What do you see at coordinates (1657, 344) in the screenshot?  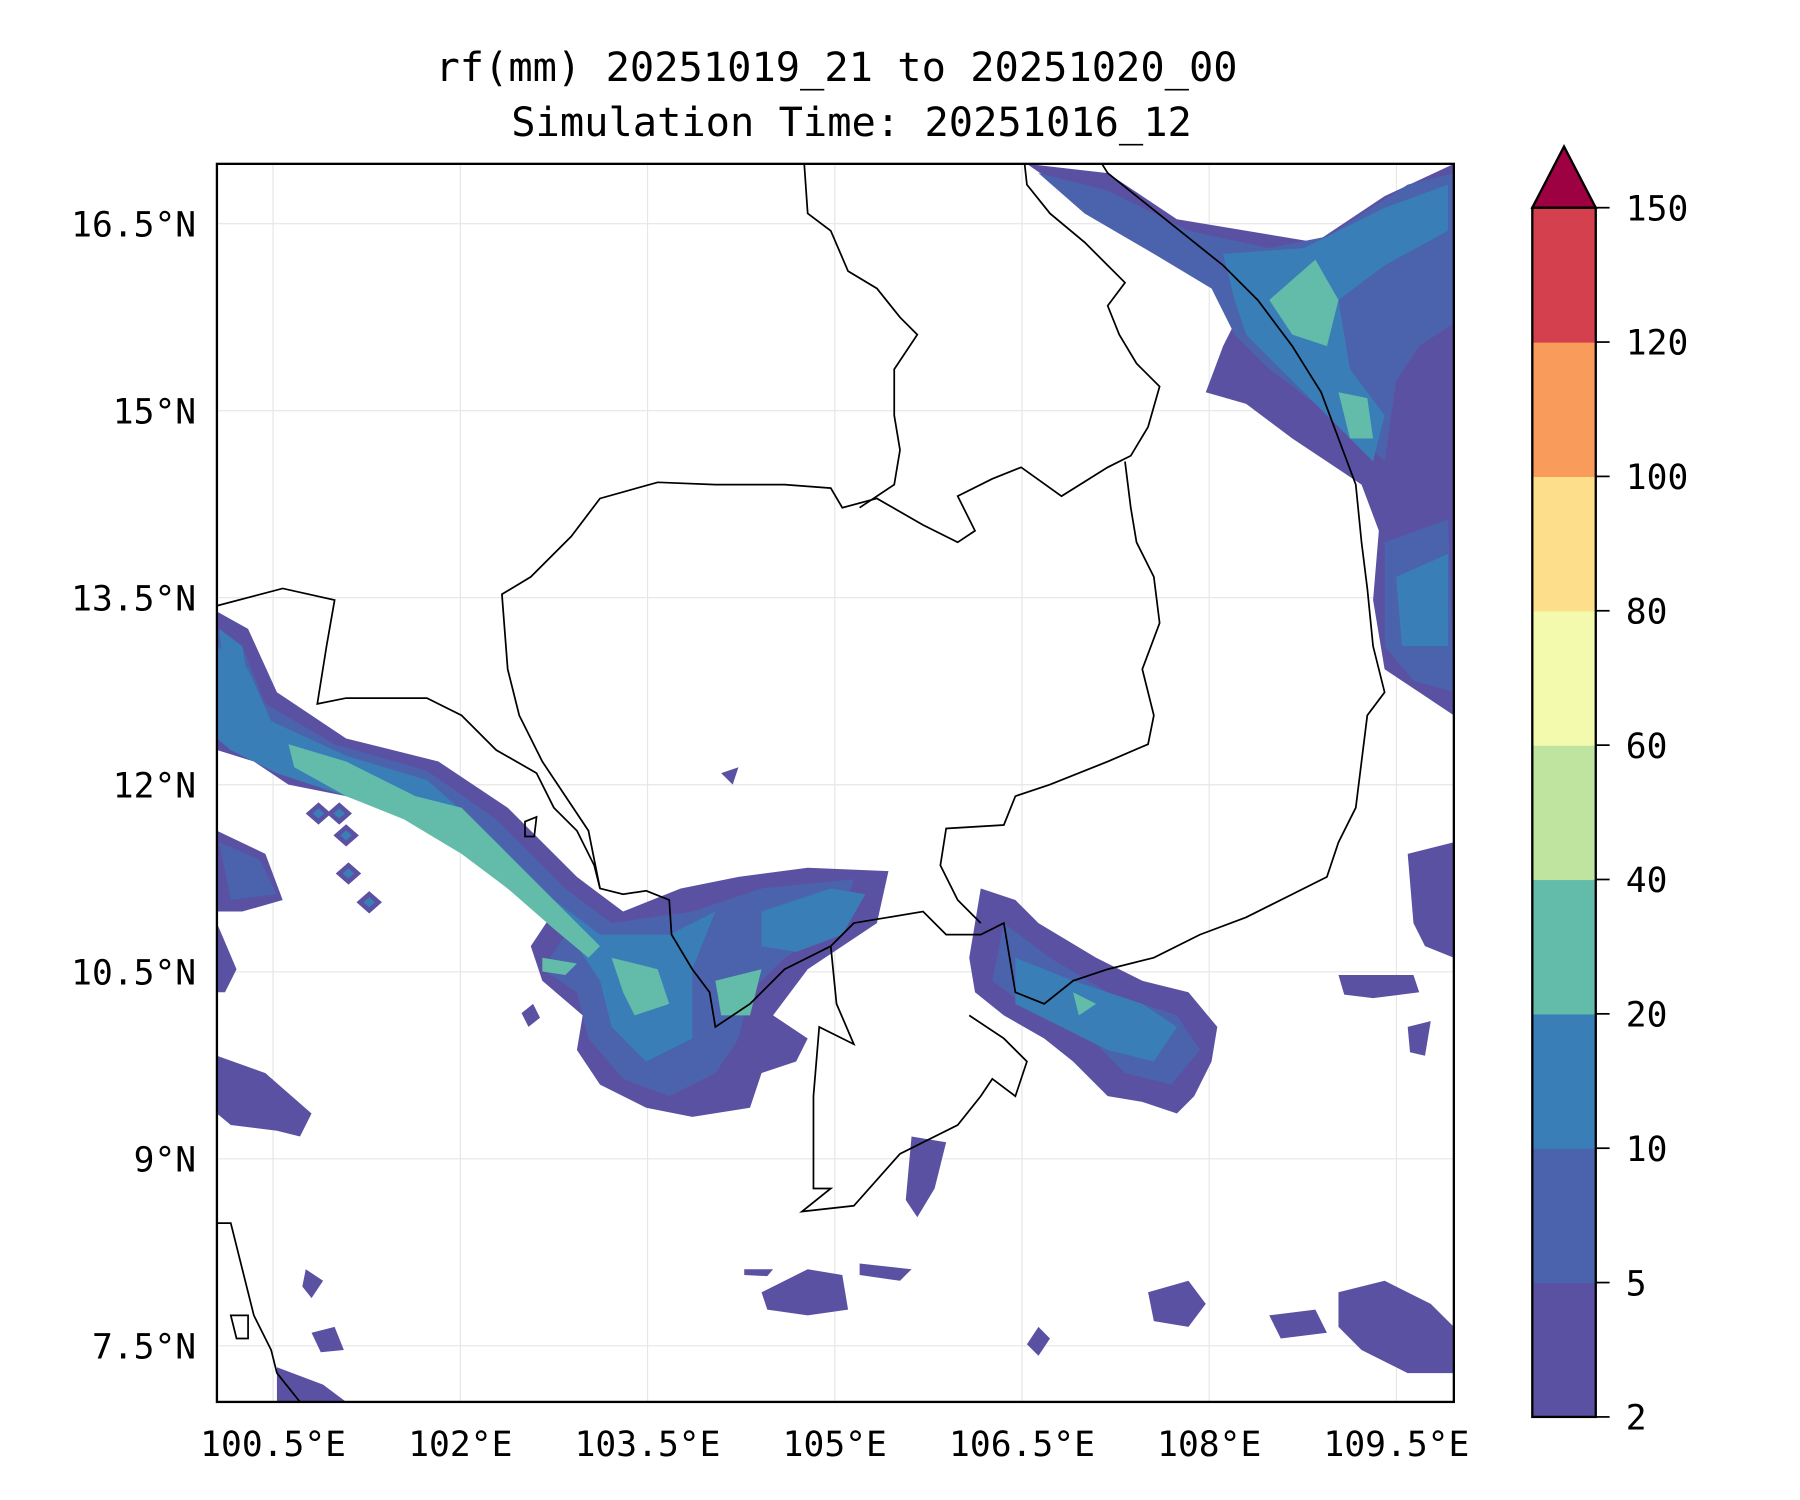 I see `colorbar-tick-label: 120` at bounding box center [1657, 344].